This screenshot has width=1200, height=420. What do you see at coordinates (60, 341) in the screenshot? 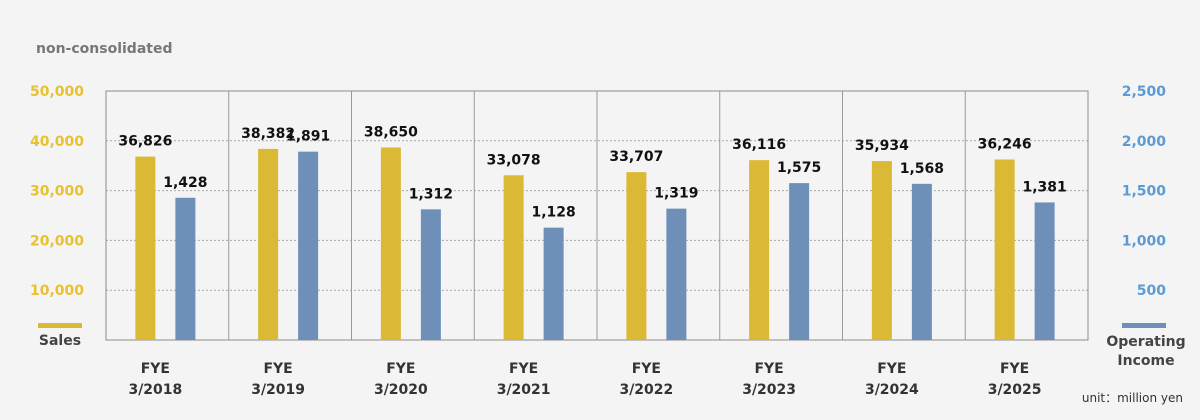
I see `legend-label-sales: Sales` at bounding box center [60, 341].